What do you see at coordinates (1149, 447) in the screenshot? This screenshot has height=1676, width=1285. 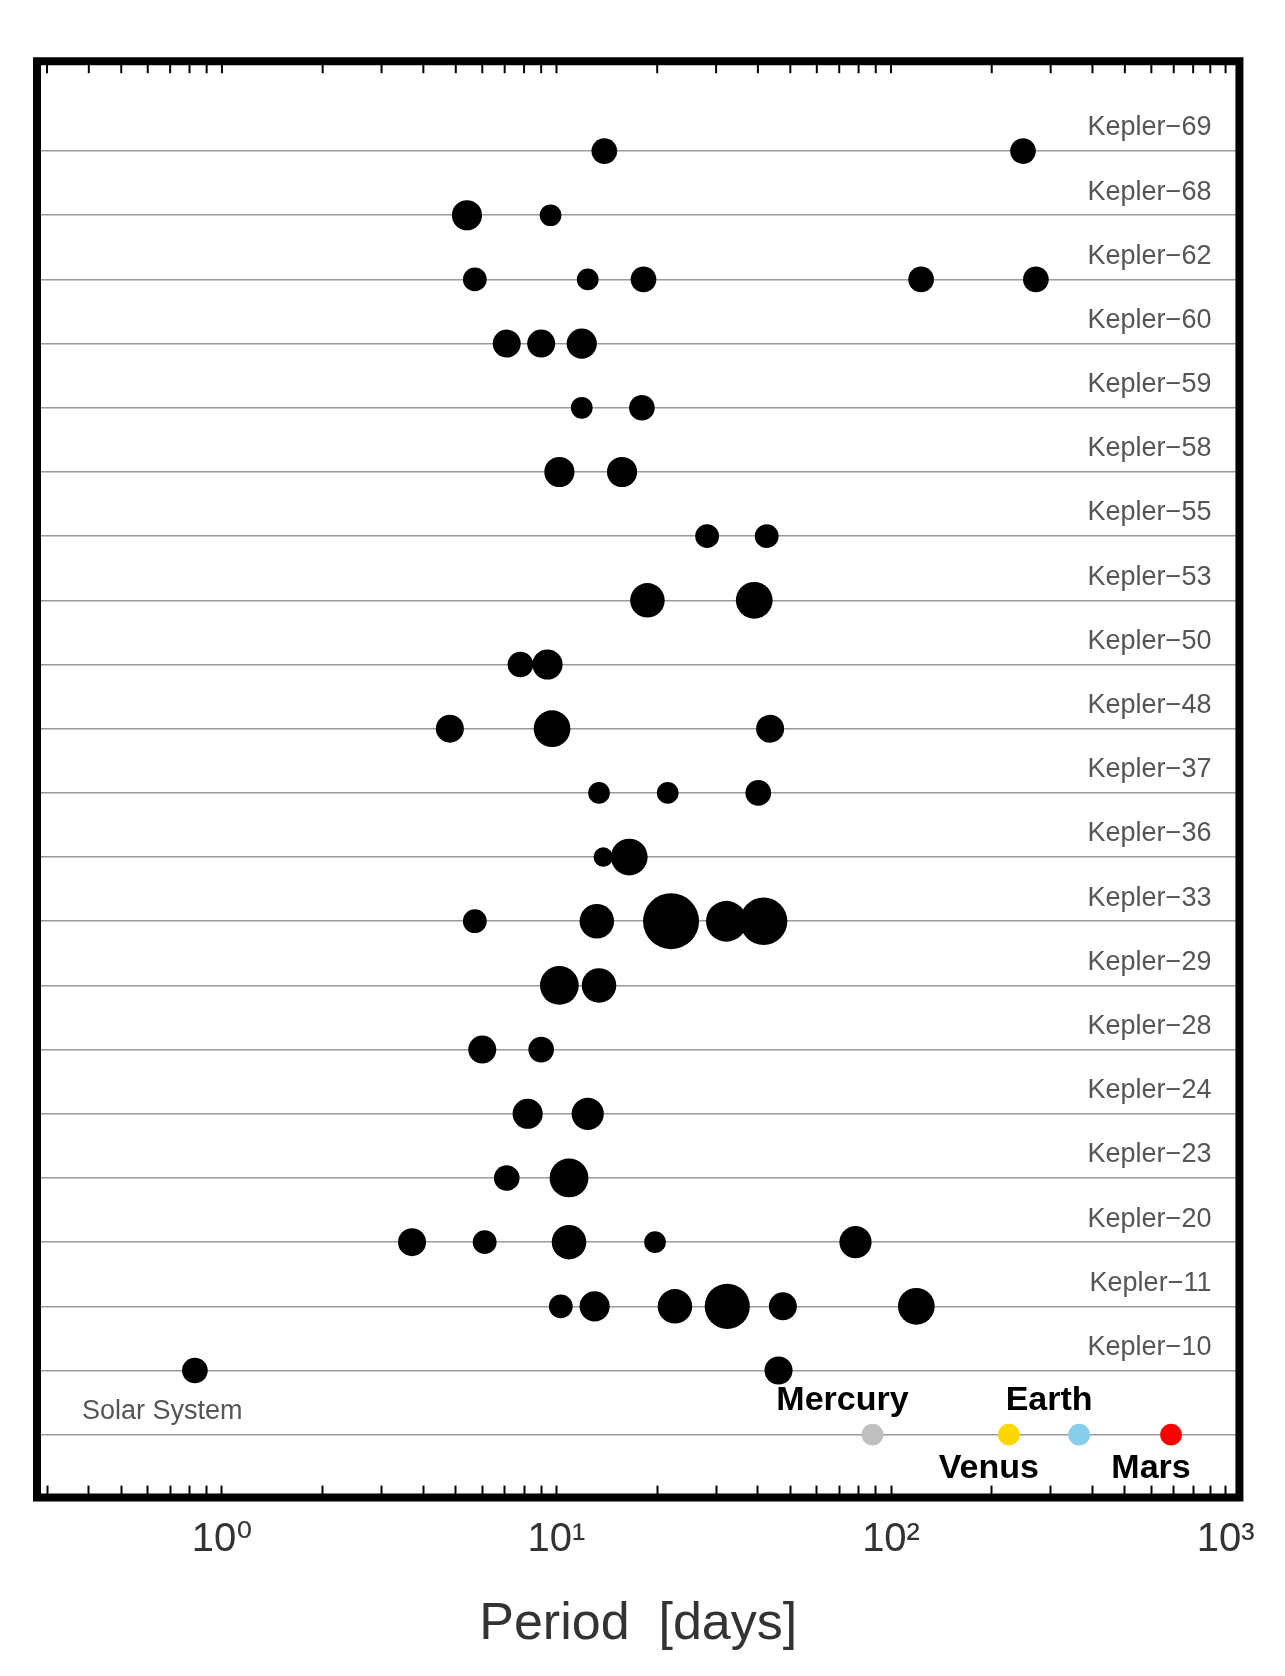 I see `y-tick-label: Kepler−58` at bounding box center [1149, 447].